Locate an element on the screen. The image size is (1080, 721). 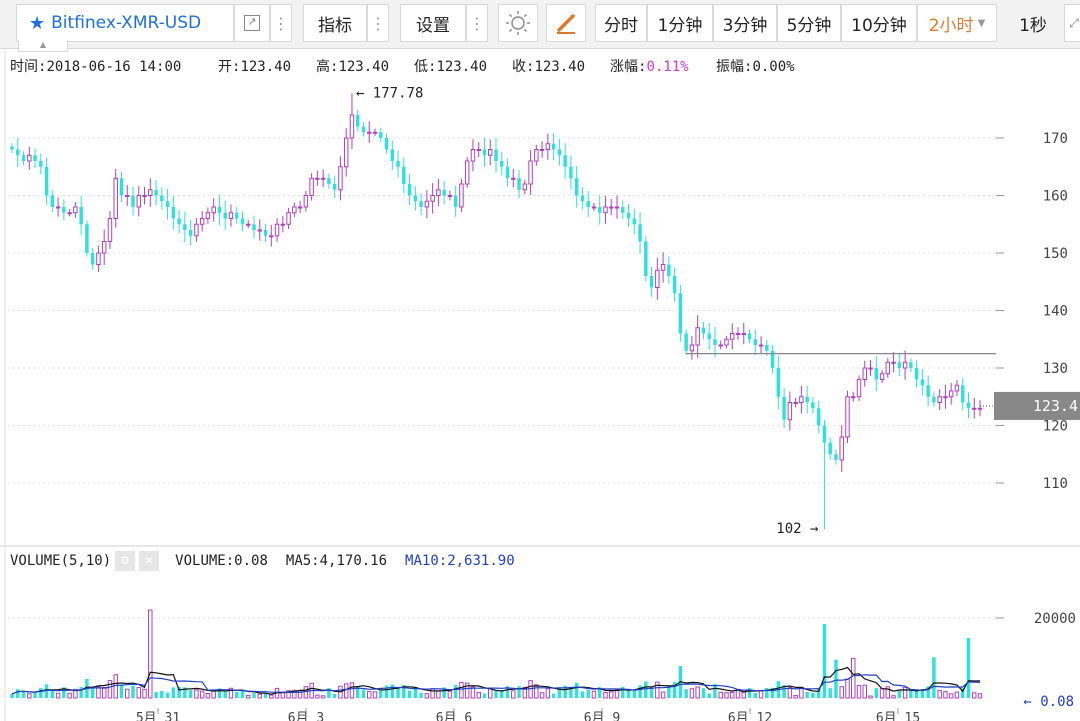
indicator-more: ⋮ is located at coordinates (378, 23).